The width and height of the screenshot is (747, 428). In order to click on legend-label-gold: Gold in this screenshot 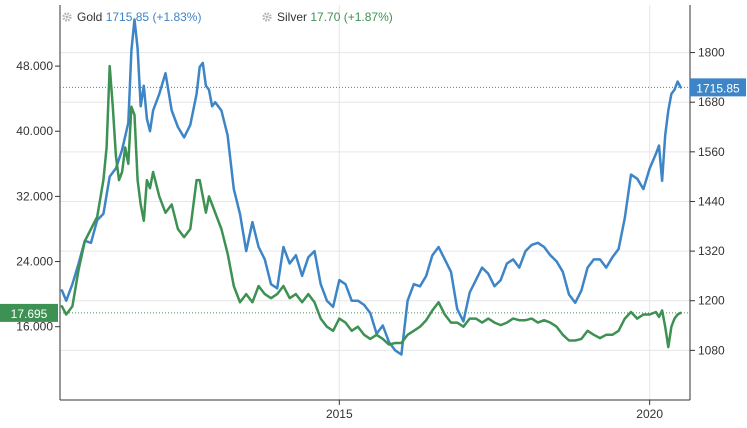, I will do `click(90, 17)`.